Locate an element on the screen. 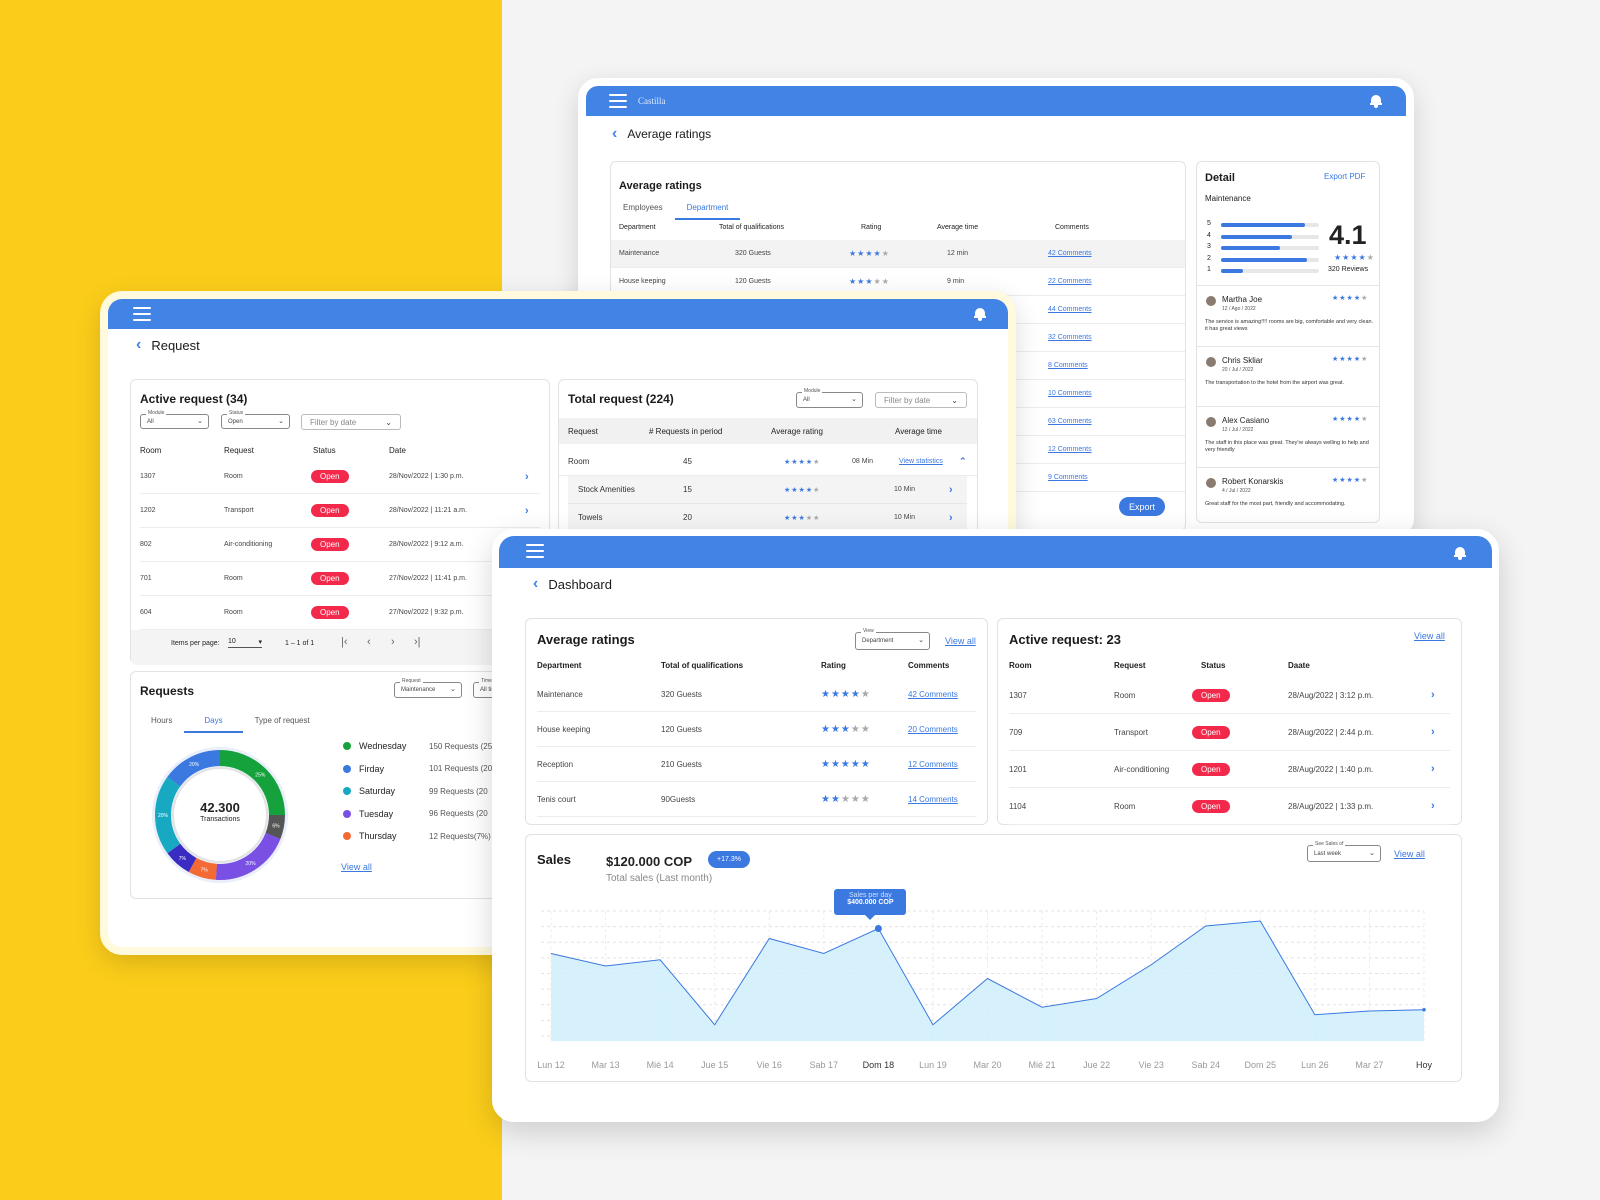 The width and height of the screenshot is (1600, 1200). sales-change-badge: +17.3% is located at coordinates (729, 859).